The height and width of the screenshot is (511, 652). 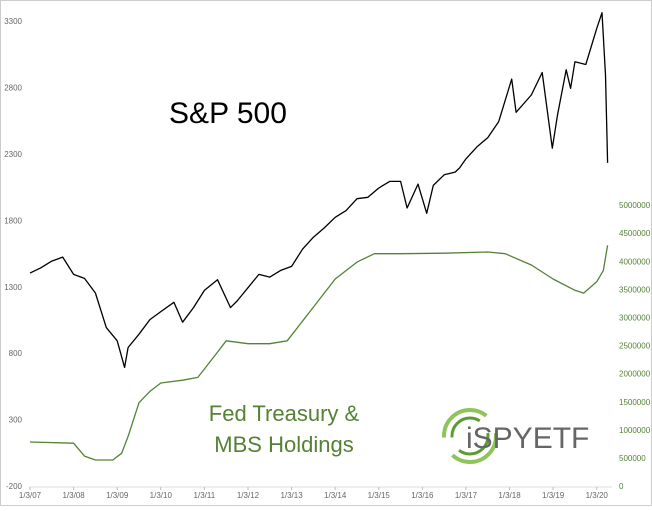 What do you see at coordinates (635, 317) in the screenshot?
I see `y2-tick-label: 3000000` at bounding box center [635, 317].